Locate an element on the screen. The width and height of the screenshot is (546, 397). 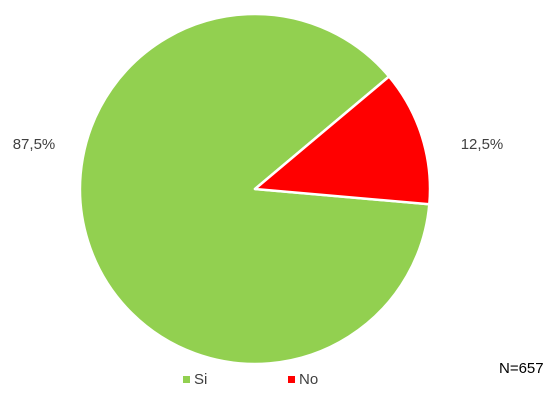
legend: Si No is located at coordinates (250, 379).